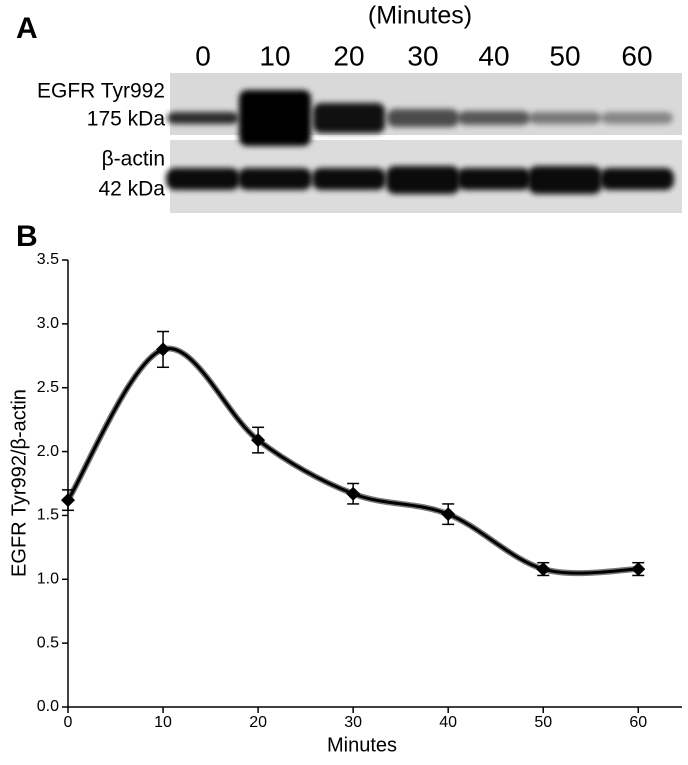 This screenshot has width=688, height=765. Describe the element at coordinates (420, 142) in the screenshot. I see `blot-bands` at that location.